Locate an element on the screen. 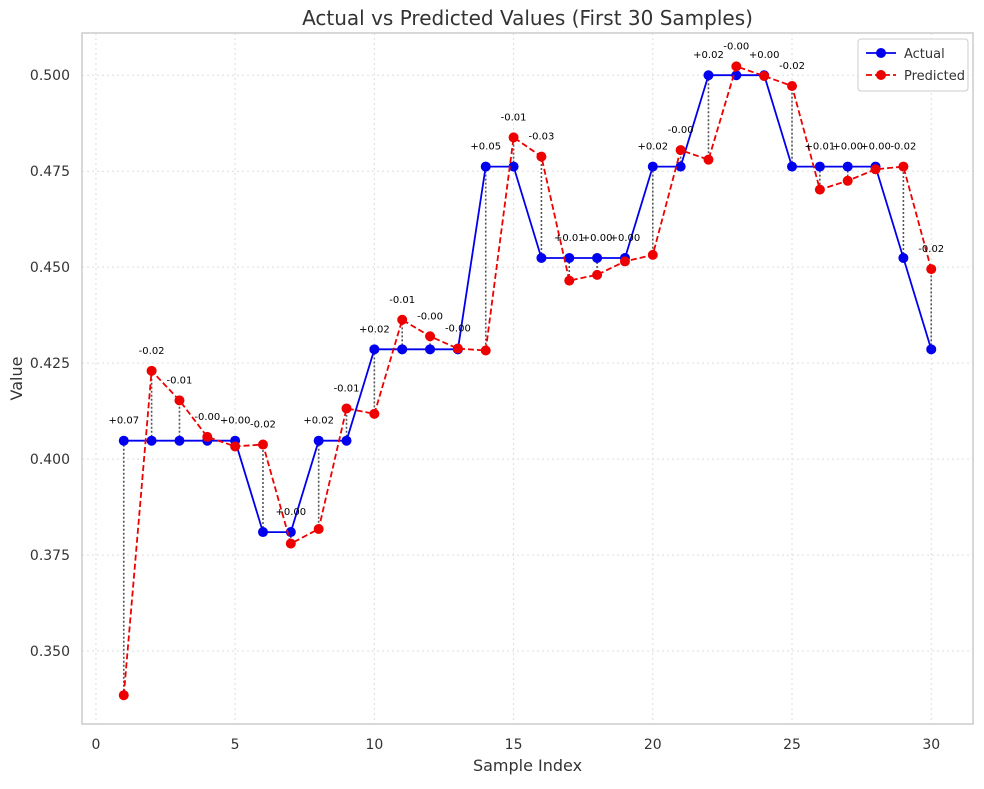  y-tick-label: 0.350 is located at coordinates (50, 652).